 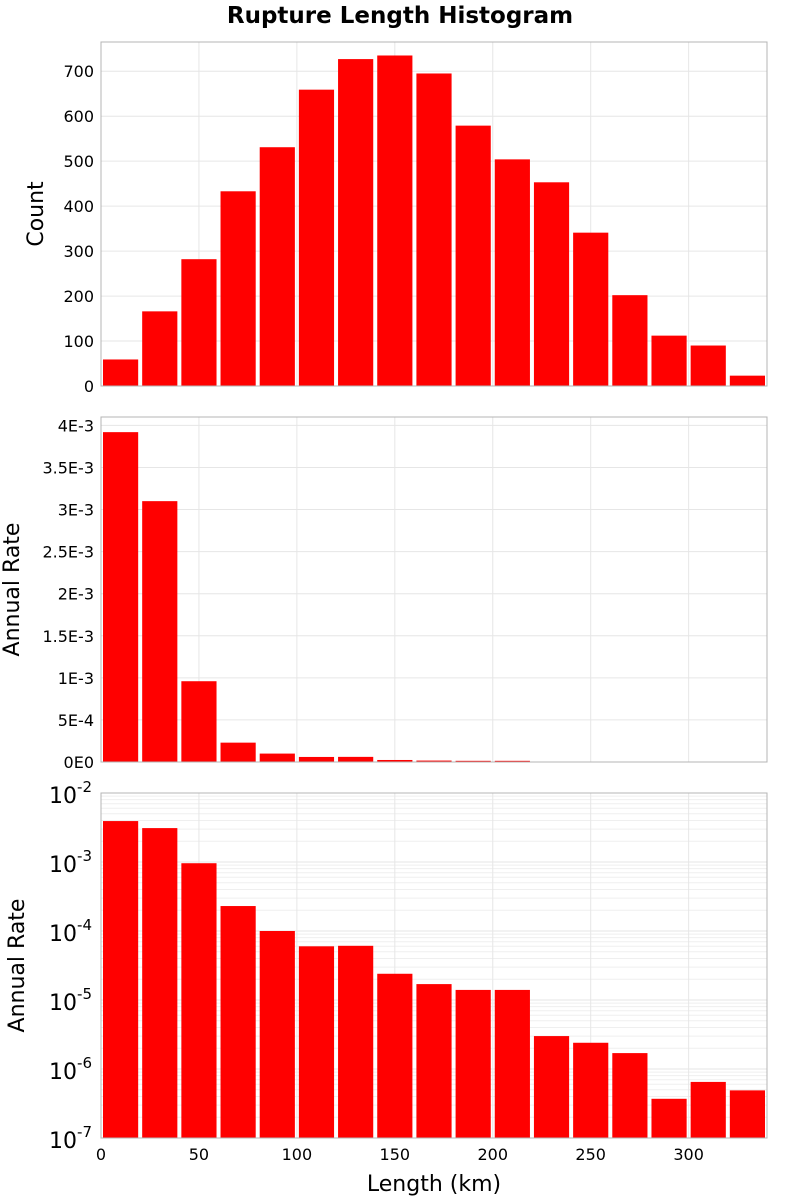 What do you see at coordinates (70, 1069) in the screenshot?
I see `y-tick-label: 10⁻⁶` at bounding box center [70, 1069].